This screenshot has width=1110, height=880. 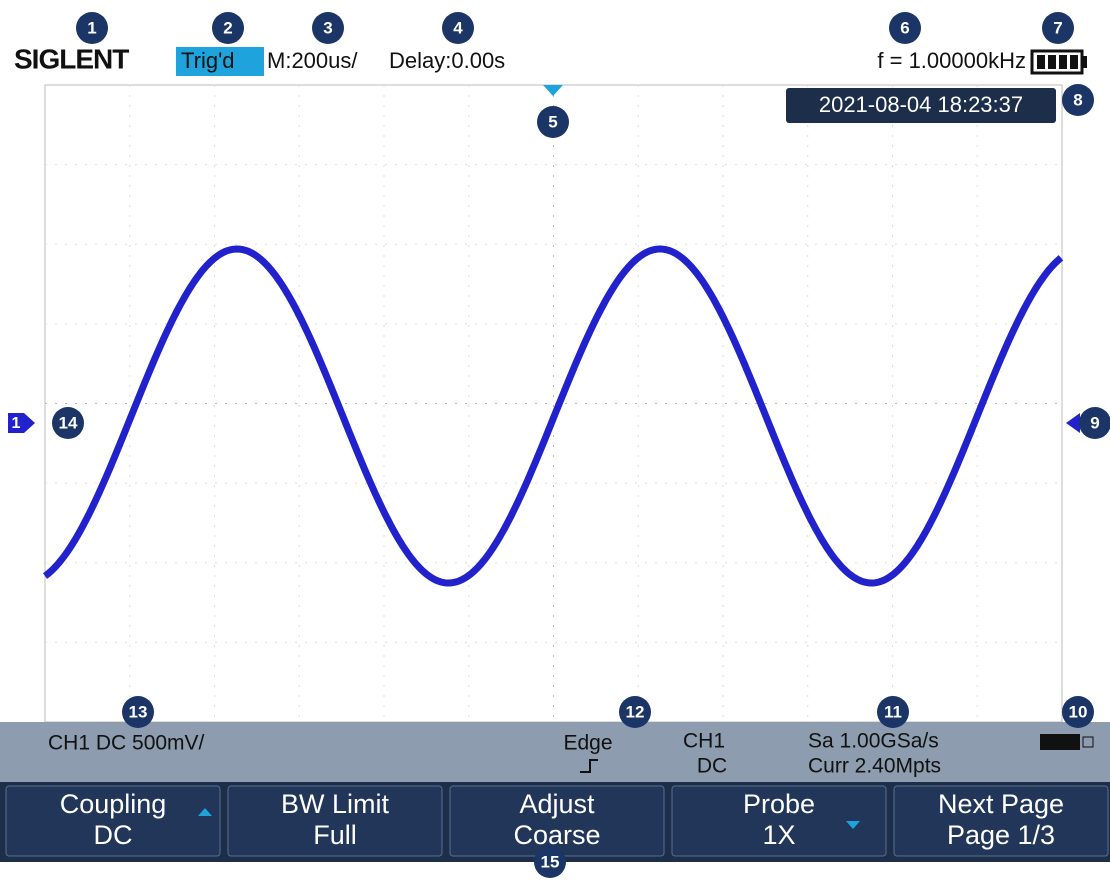 I want to click on down-arrow-icon, so click(x=853, y=825).